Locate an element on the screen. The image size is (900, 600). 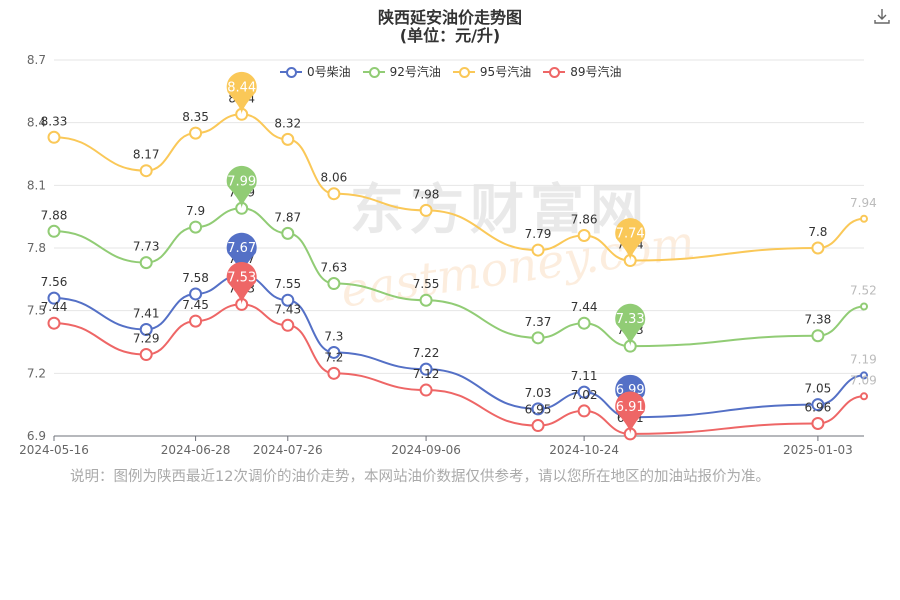
data-label: 7.37 is located at coordinates (538, 322).